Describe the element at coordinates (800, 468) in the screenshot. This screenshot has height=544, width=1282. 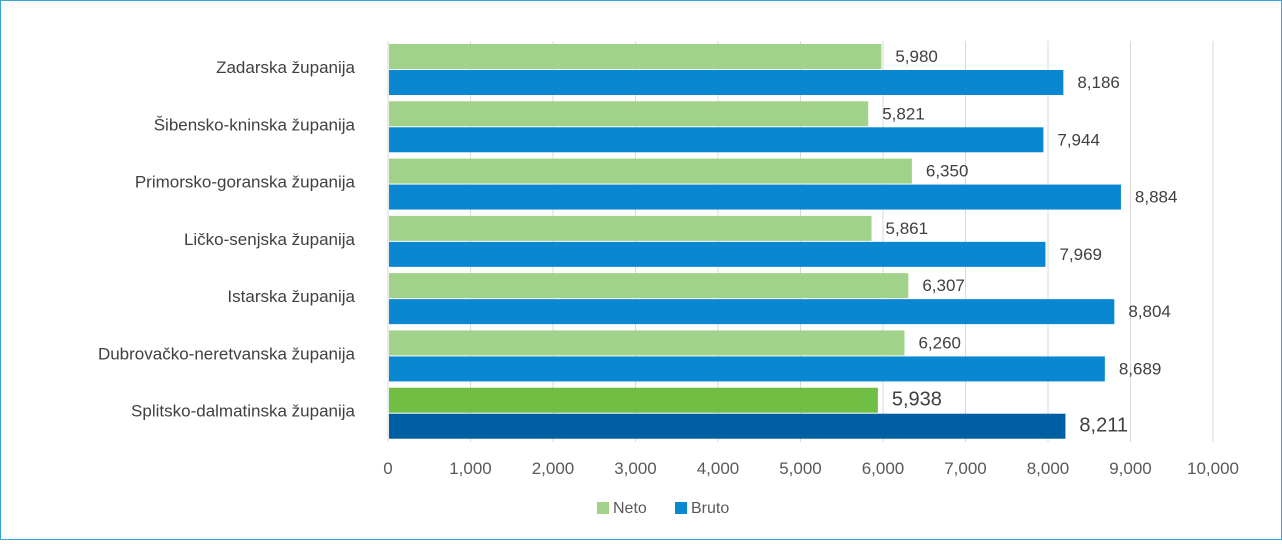
I see `x-tick-label: 5,000` at that location.